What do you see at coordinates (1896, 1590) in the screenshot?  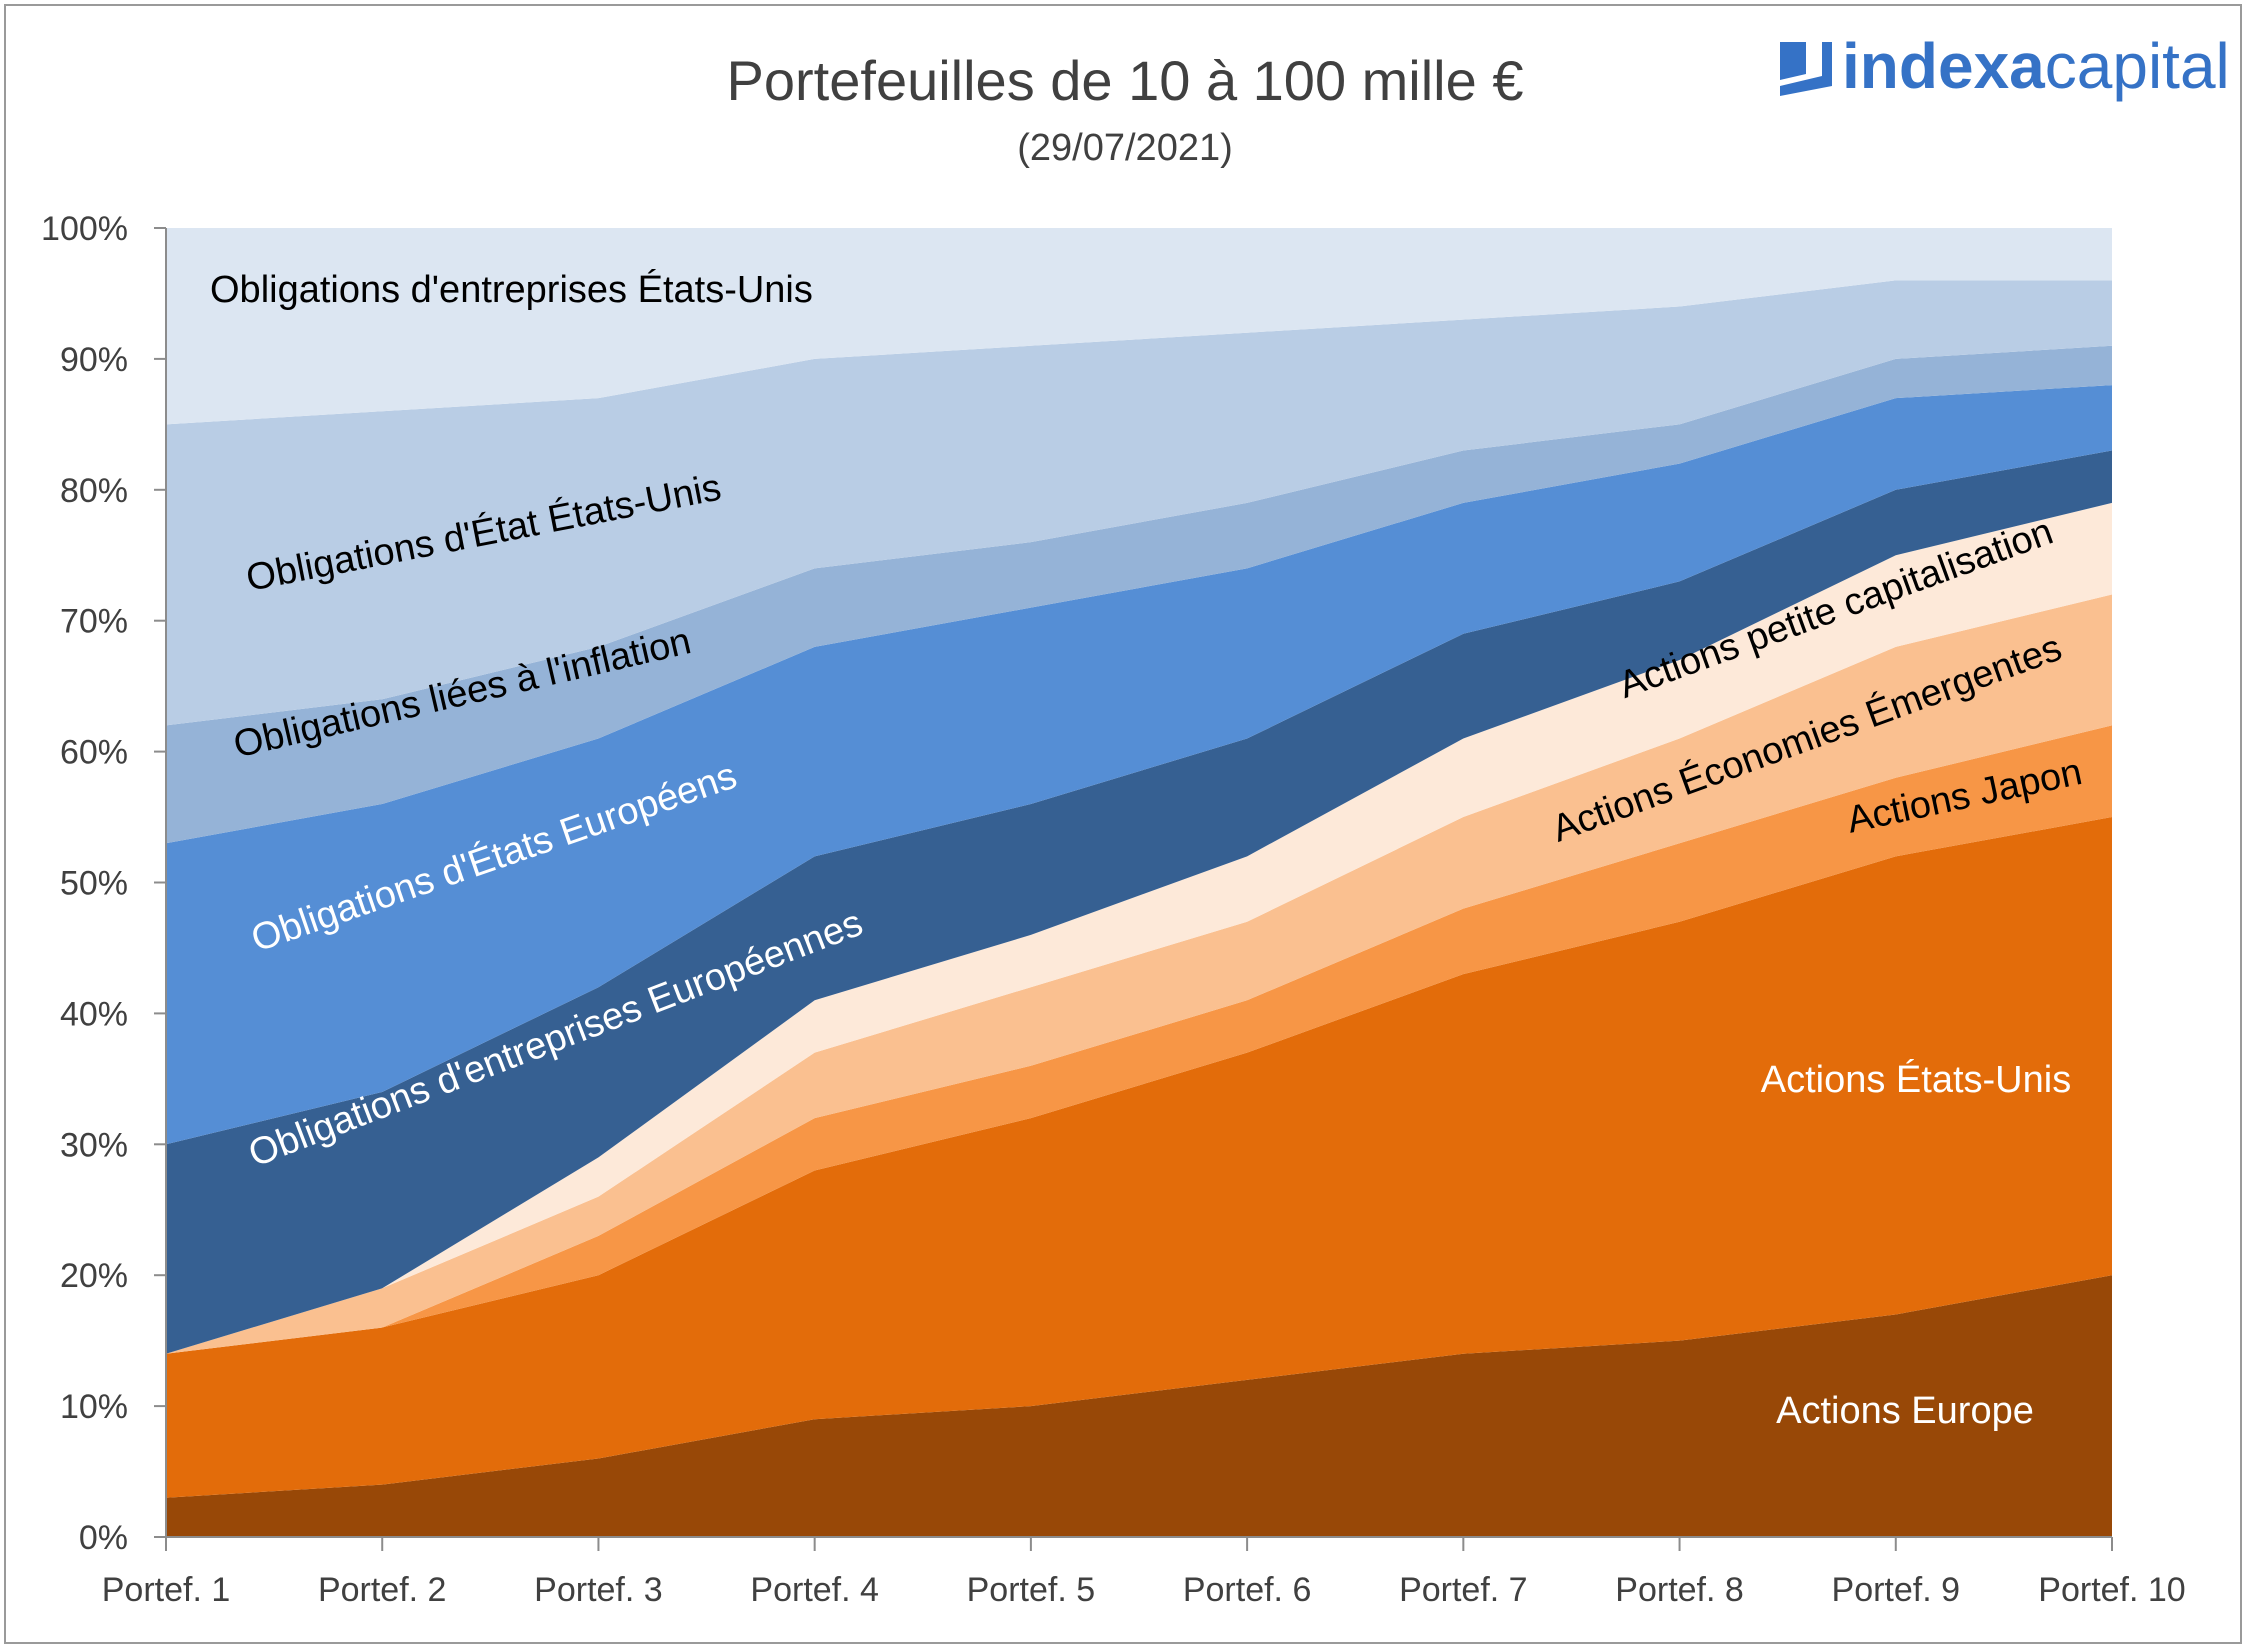 I see `x-tick-label: Portef. 9` at bounding box center [1896, 1590].